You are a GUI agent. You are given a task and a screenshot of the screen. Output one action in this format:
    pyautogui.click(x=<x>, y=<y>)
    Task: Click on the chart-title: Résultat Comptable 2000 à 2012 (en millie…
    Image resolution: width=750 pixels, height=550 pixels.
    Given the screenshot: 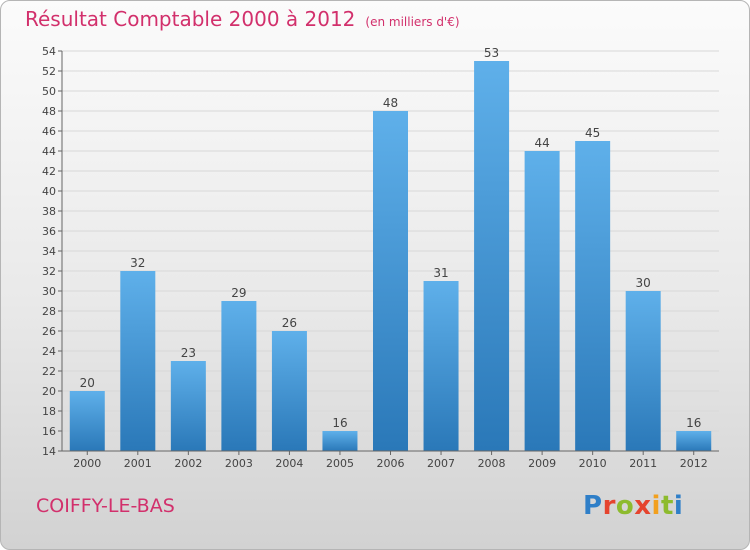 What is the action you would take?
    pyautogui.click(x=242, y=19)
    